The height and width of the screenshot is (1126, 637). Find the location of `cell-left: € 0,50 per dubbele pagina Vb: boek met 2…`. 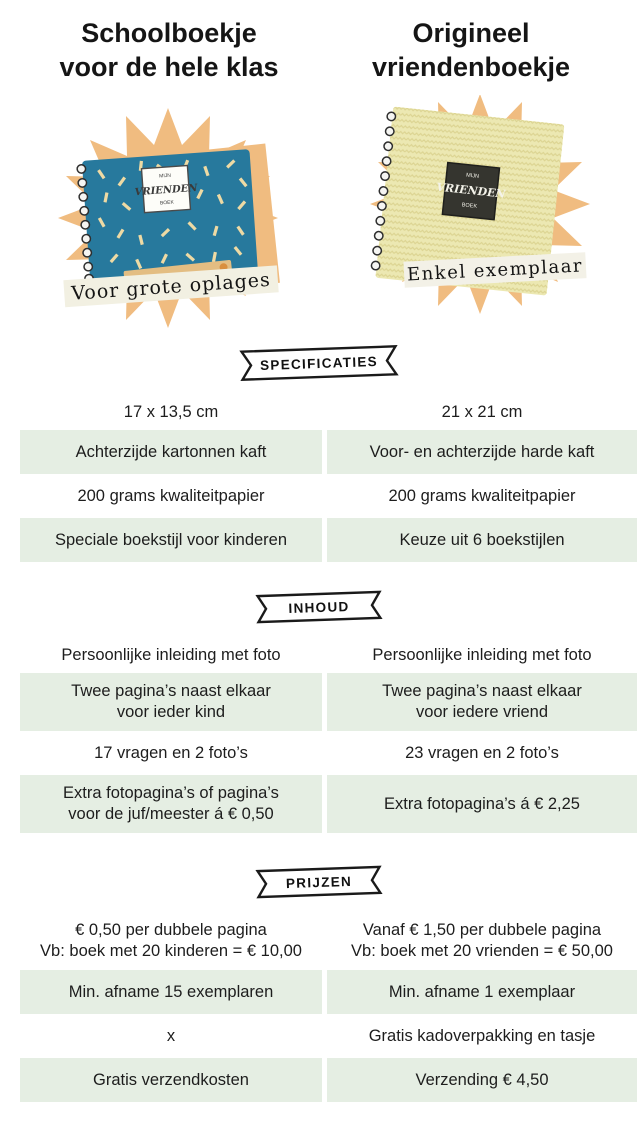

cell-left: € 0,50 per dubbele pagina Vb: boek met 2… is located at coordinates (171, 940).